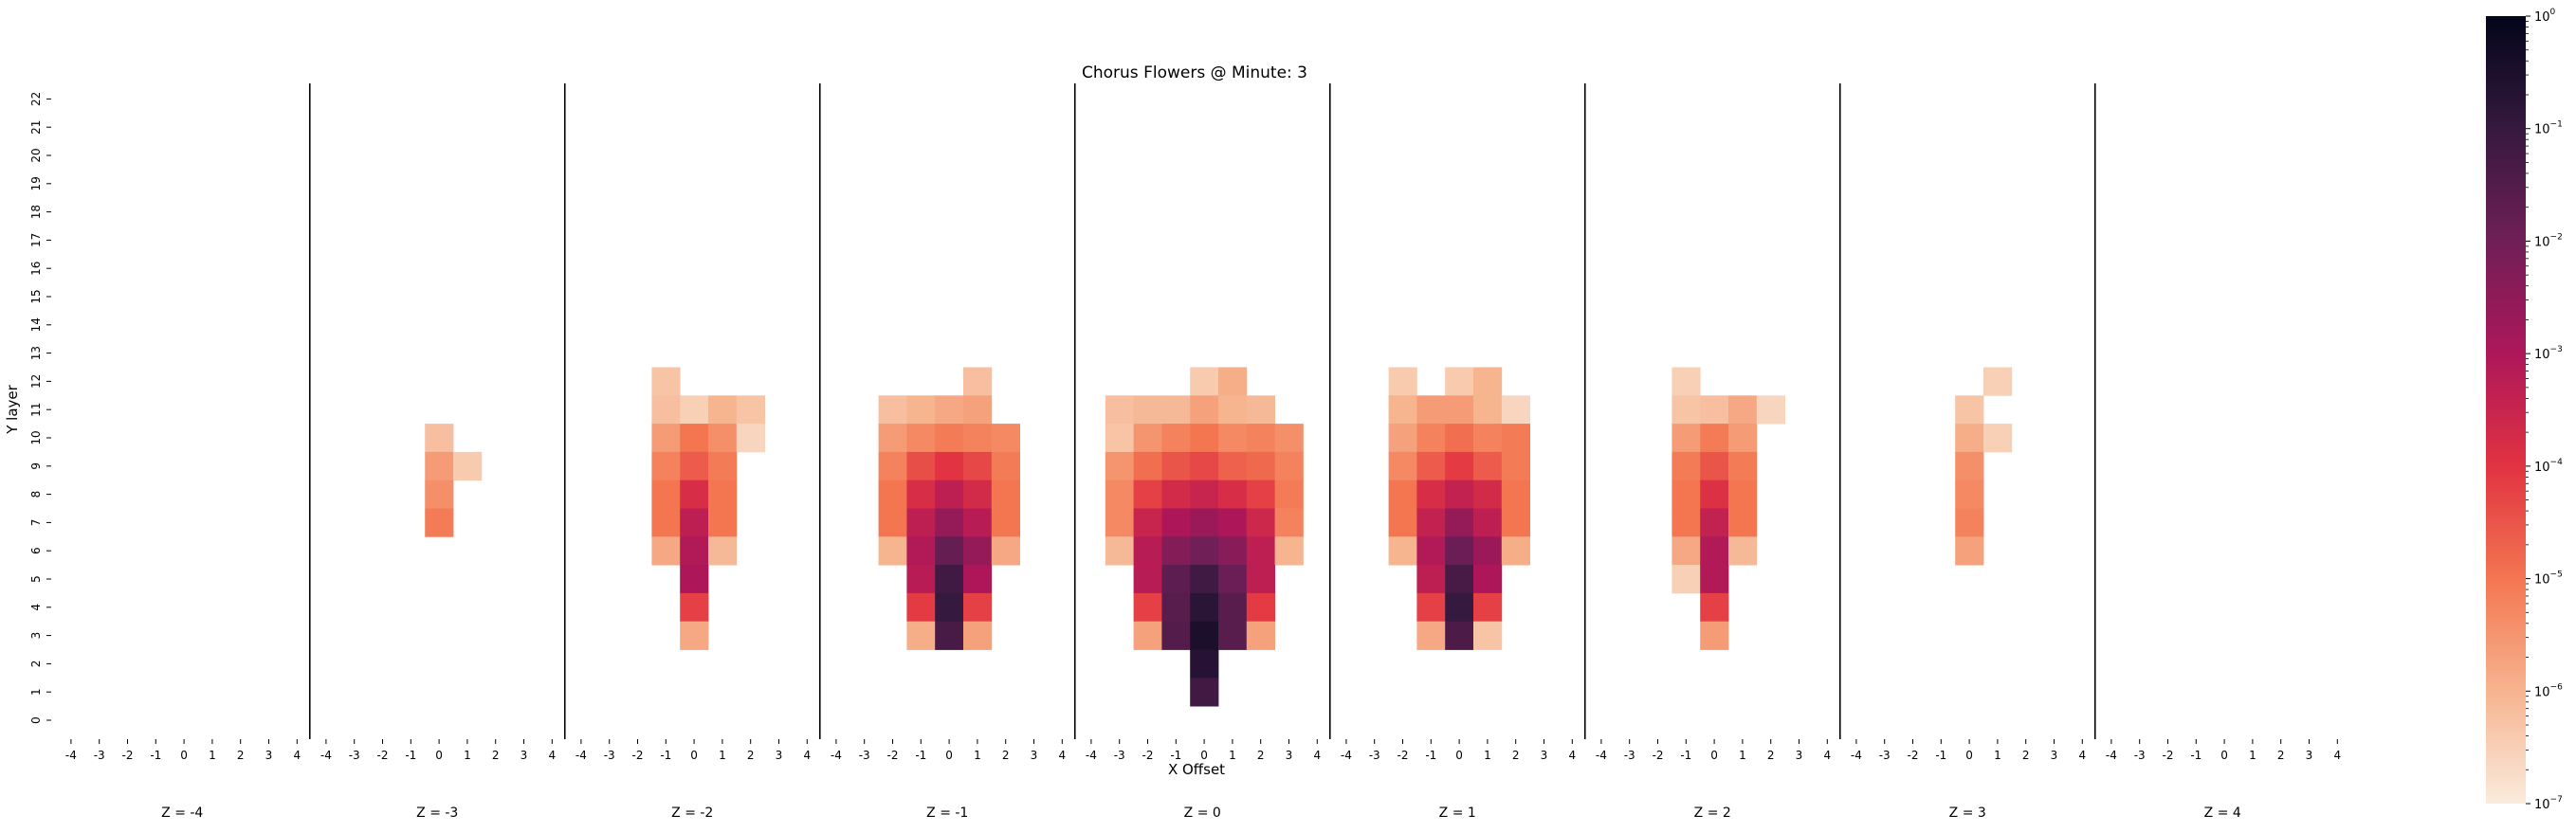 This screenshot has width=2576, height=833. What do you see at coordinates (693, 594) in the screenshot?
I see `panel-z--2: -4 -3 -2 -1 0 1 2 3 4 Z = -2` at bounding box center [693, 594].